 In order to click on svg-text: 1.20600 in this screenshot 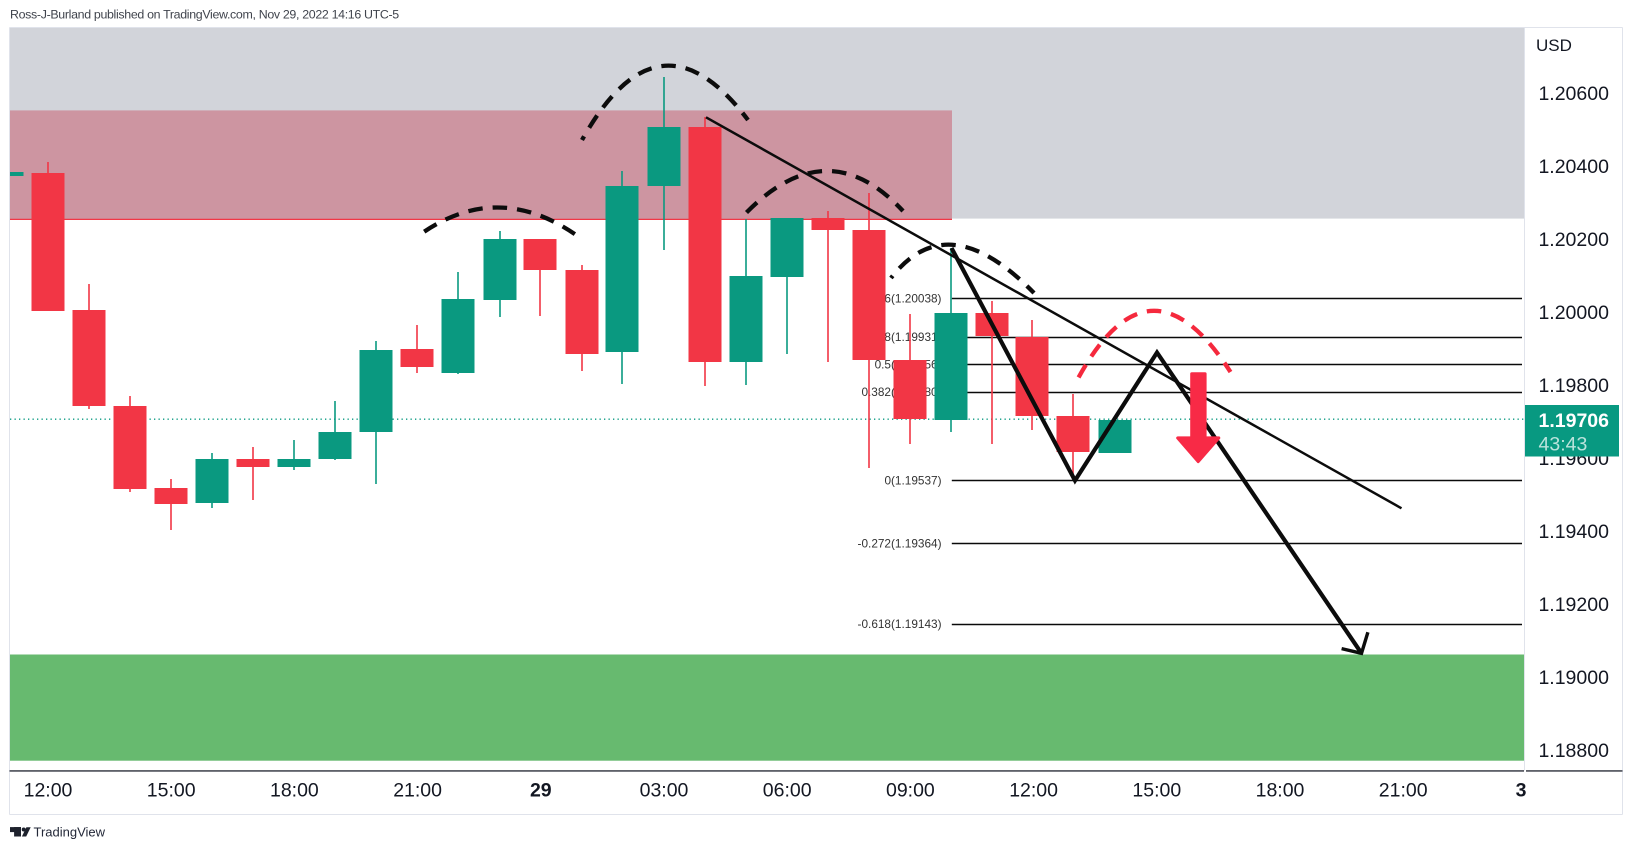, I will do `click(1573, 94)`.